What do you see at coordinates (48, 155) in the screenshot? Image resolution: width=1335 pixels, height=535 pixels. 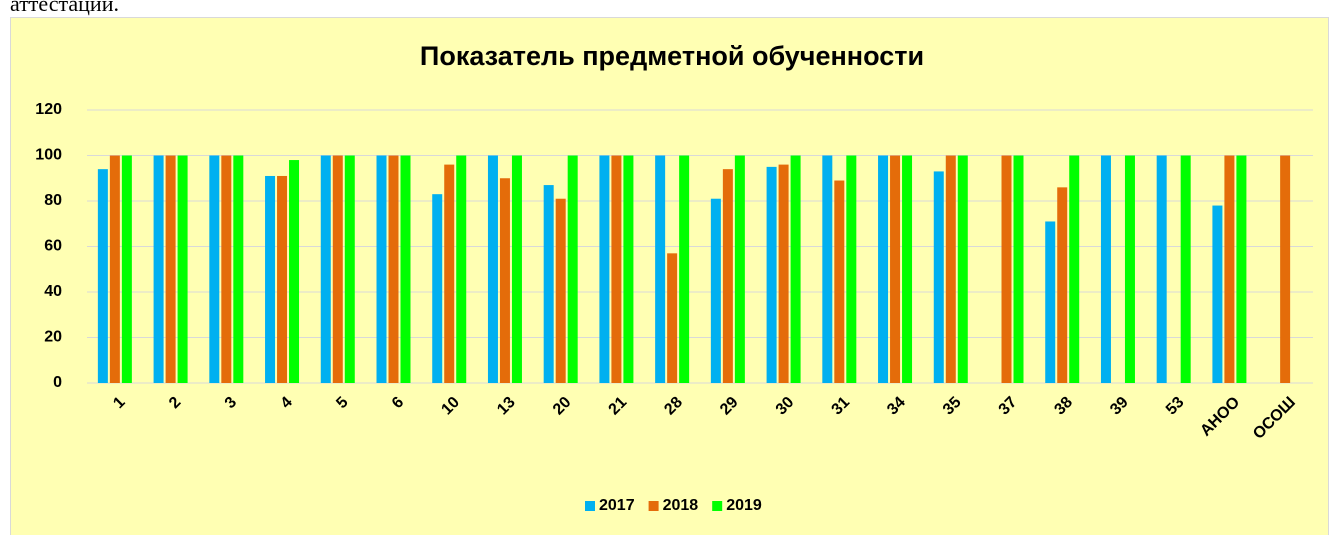 I see `y-tick-label: 100` at bounding box center [48, 155].